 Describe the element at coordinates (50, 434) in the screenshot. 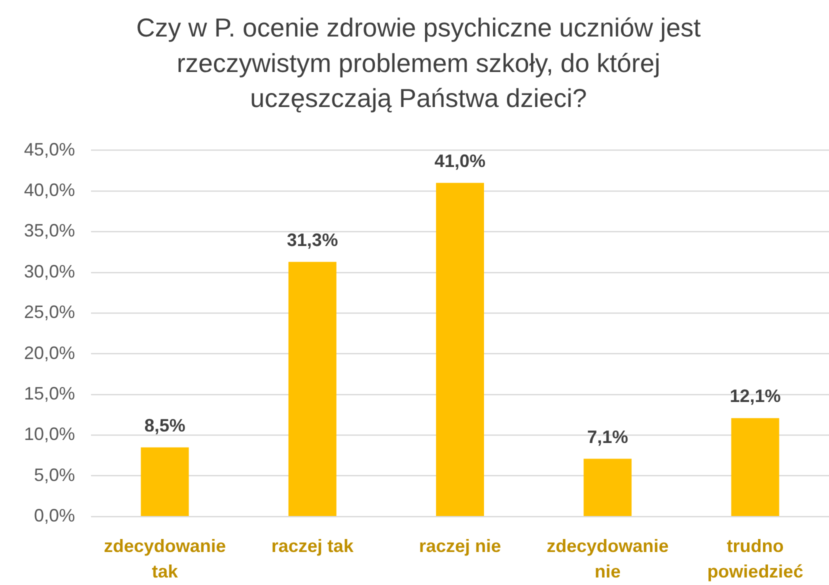

I see `y-tick-label: 10,0%` at that location.